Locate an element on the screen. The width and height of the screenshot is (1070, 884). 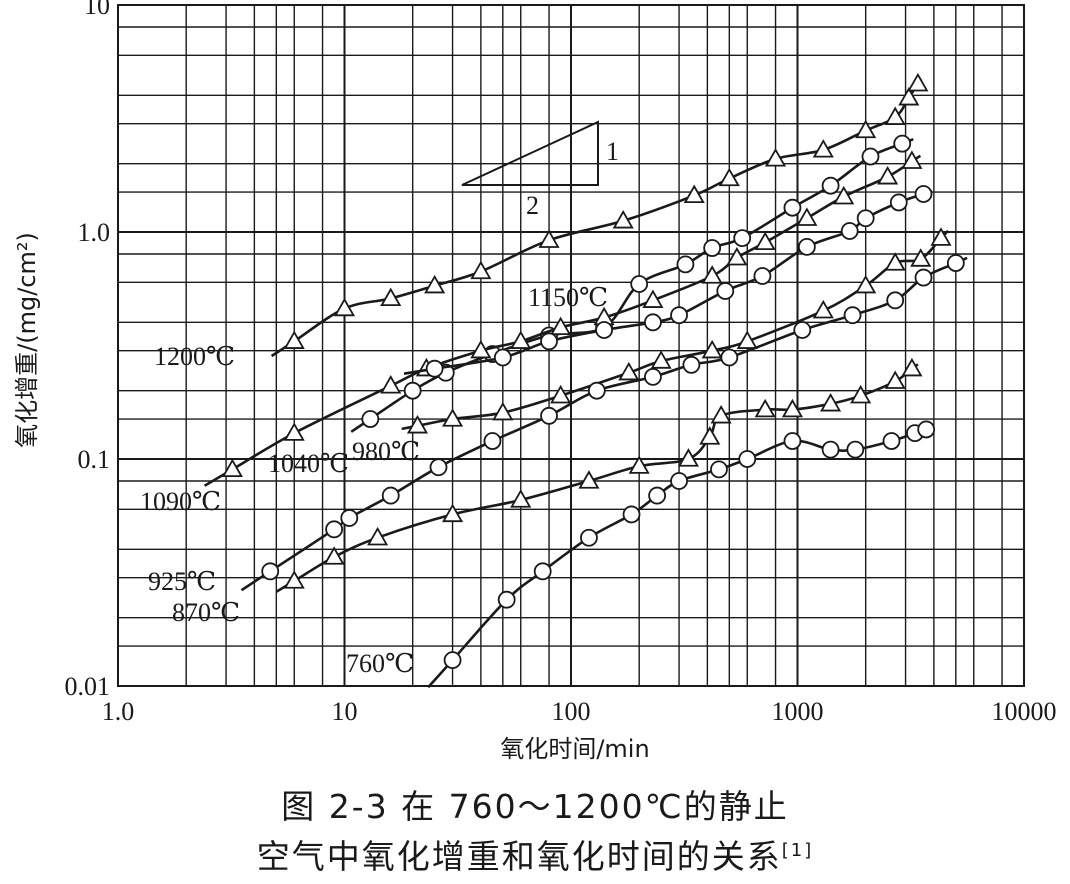
x-tick-label: 10 is located at coordinates (345, 711).